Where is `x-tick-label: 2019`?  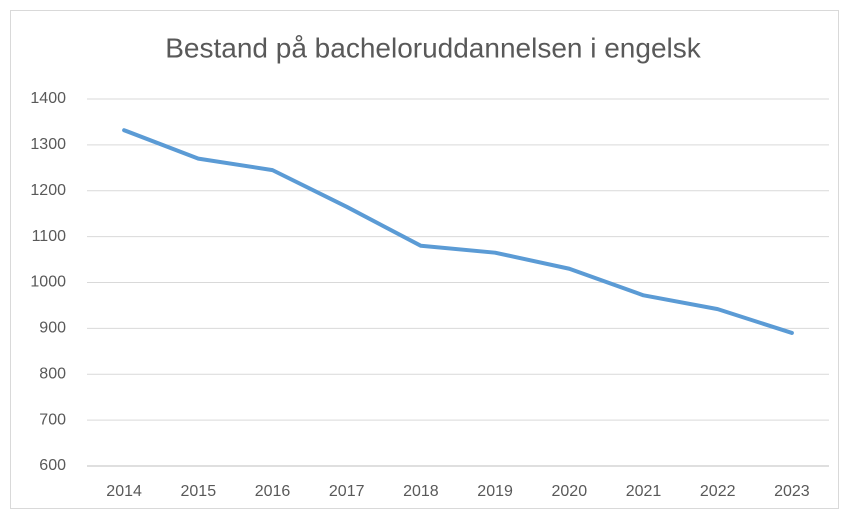
x-tick-label: 2019 is located at coordinates (495, 491).